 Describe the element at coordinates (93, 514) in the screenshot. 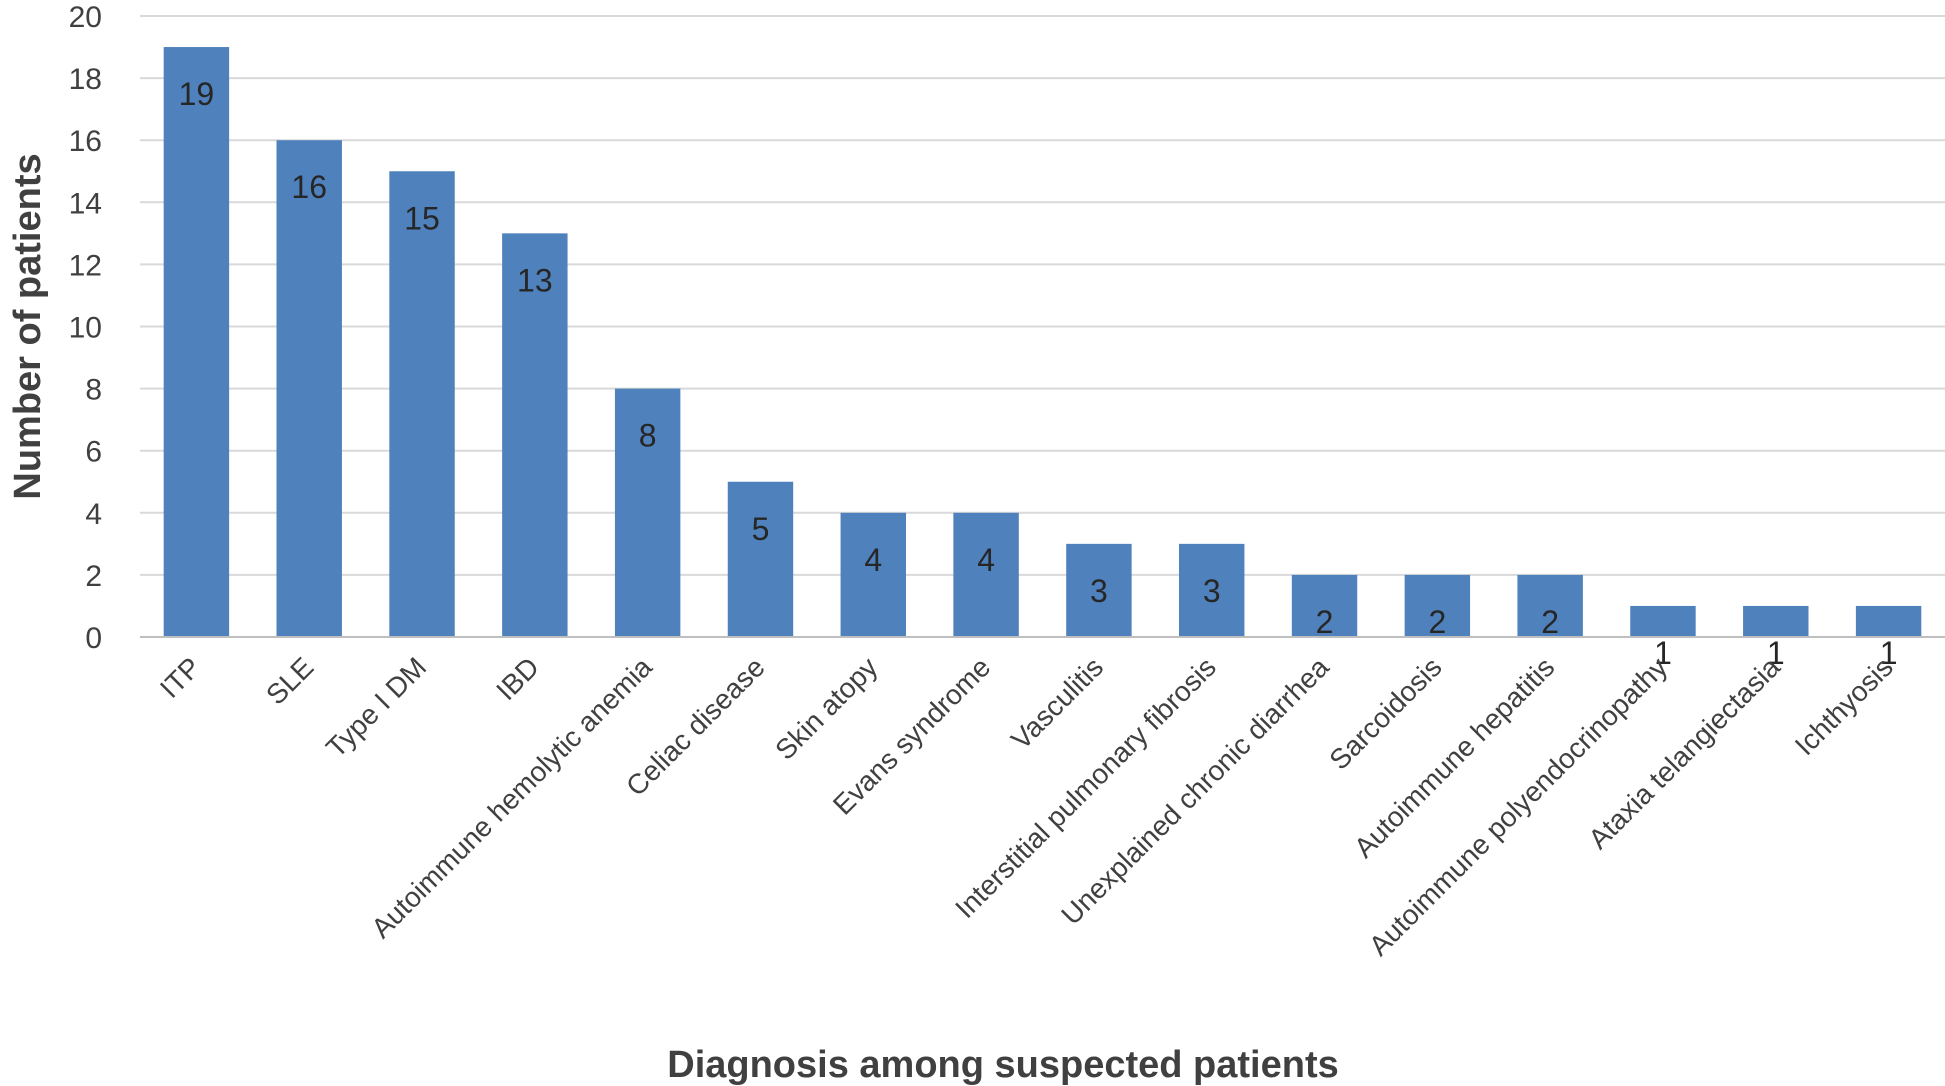

I see `y-tick-label: 4` at that location.